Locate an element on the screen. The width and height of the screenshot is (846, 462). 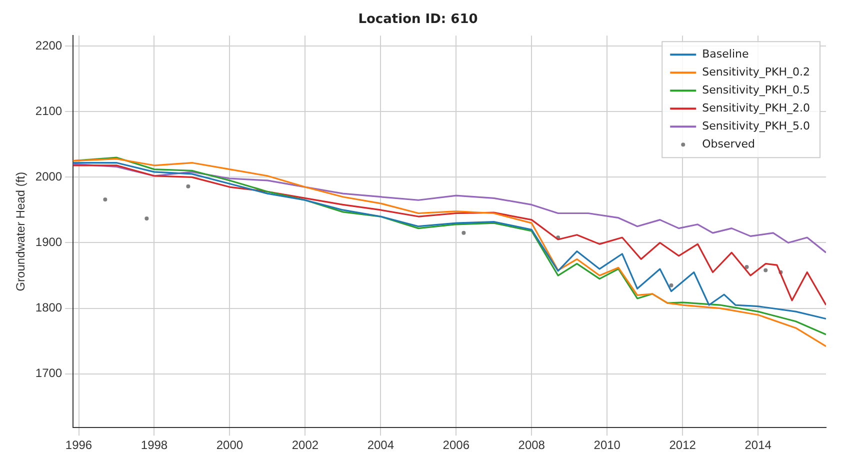
x-tick-label: 1996 is located at coordinates (78, 445).